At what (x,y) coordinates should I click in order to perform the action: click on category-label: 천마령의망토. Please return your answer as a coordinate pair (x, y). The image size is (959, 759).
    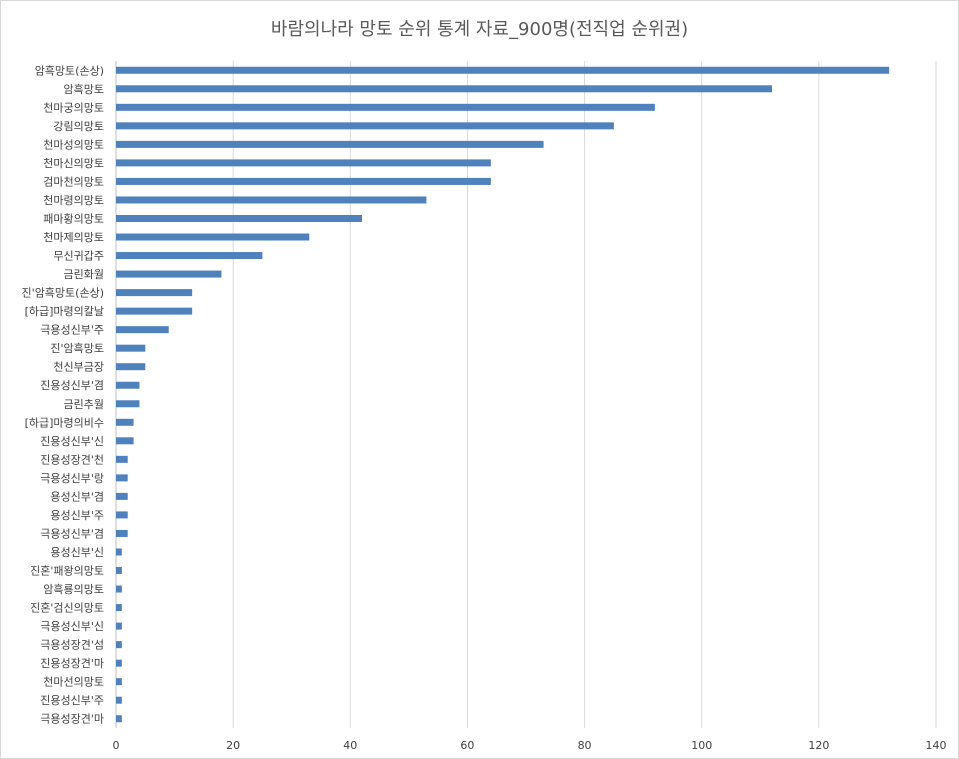
    Looking at the image, I should click on (73, 200).